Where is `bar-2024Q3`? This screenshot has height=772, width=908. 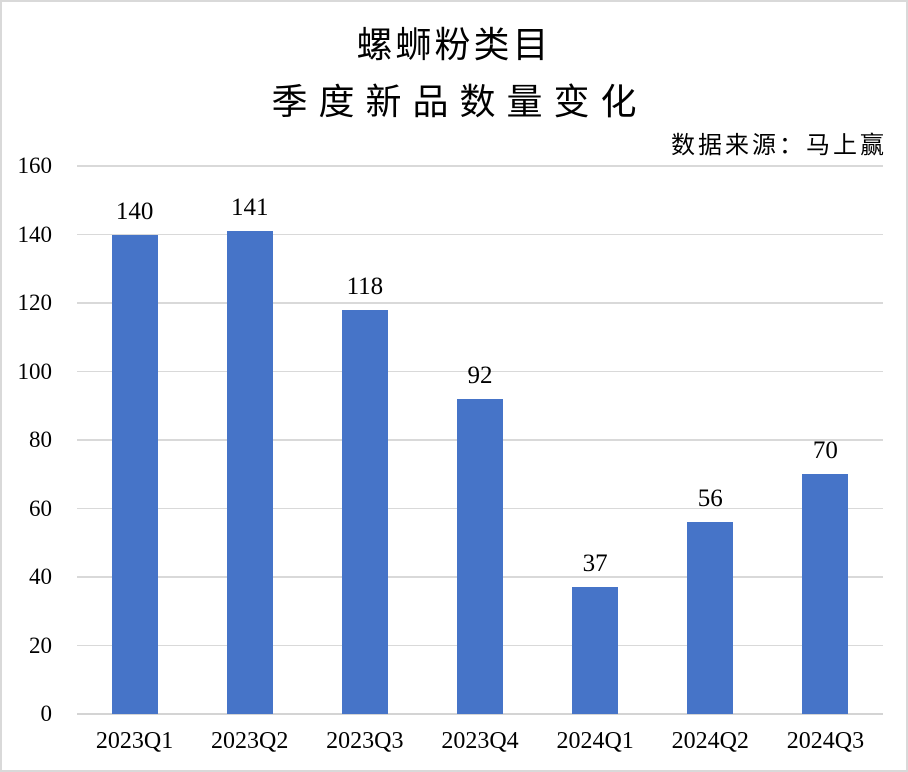
bar-2024Q3 is located at coordinates (825, 594).